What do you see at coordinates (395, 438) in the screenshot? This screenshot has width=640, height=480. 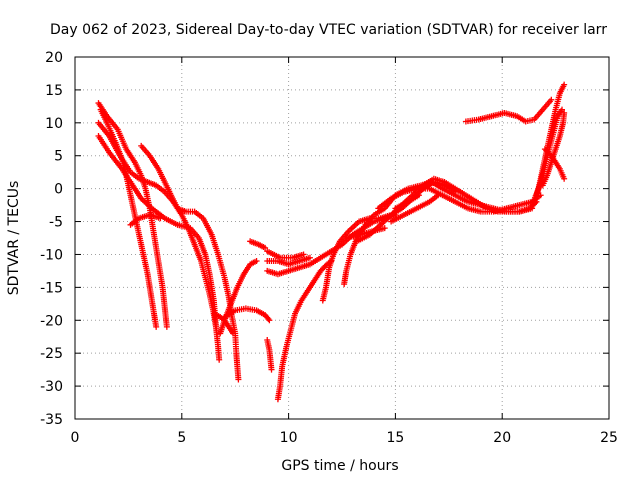 I see `x-tick-label: 15` at bounding box center [395, 438].